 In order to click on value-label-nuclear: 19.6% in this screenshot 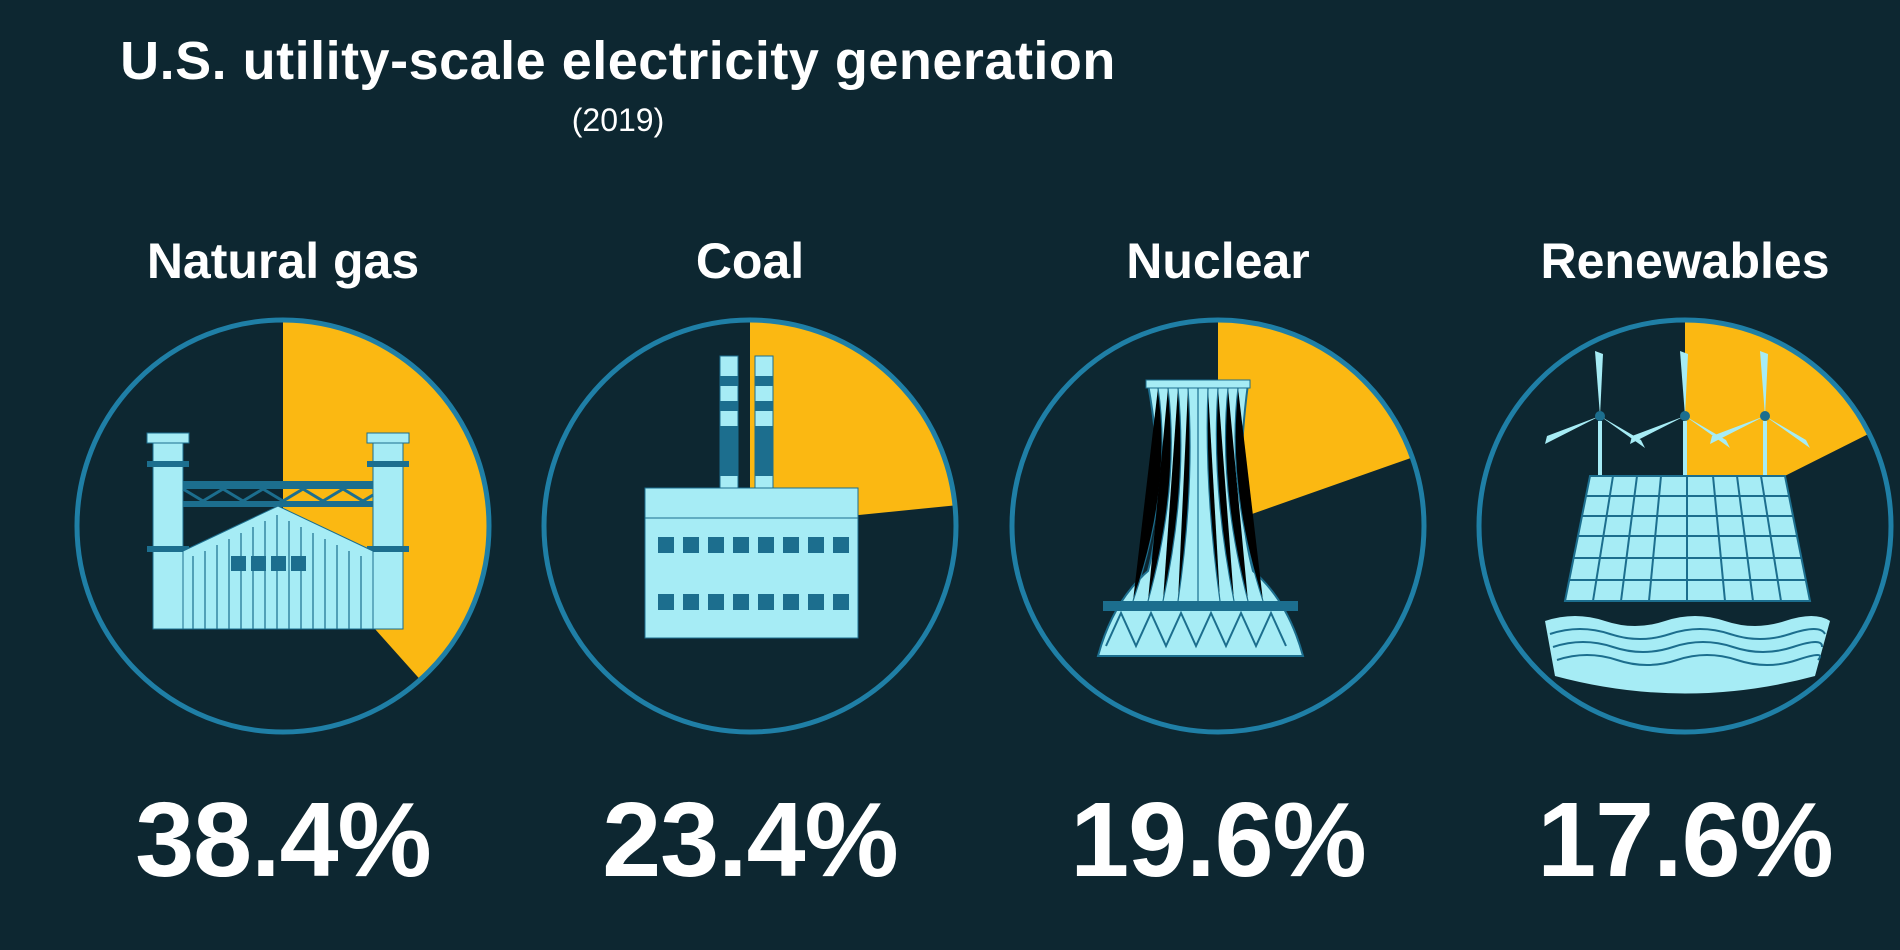, I will do `click(1218, 840)`.